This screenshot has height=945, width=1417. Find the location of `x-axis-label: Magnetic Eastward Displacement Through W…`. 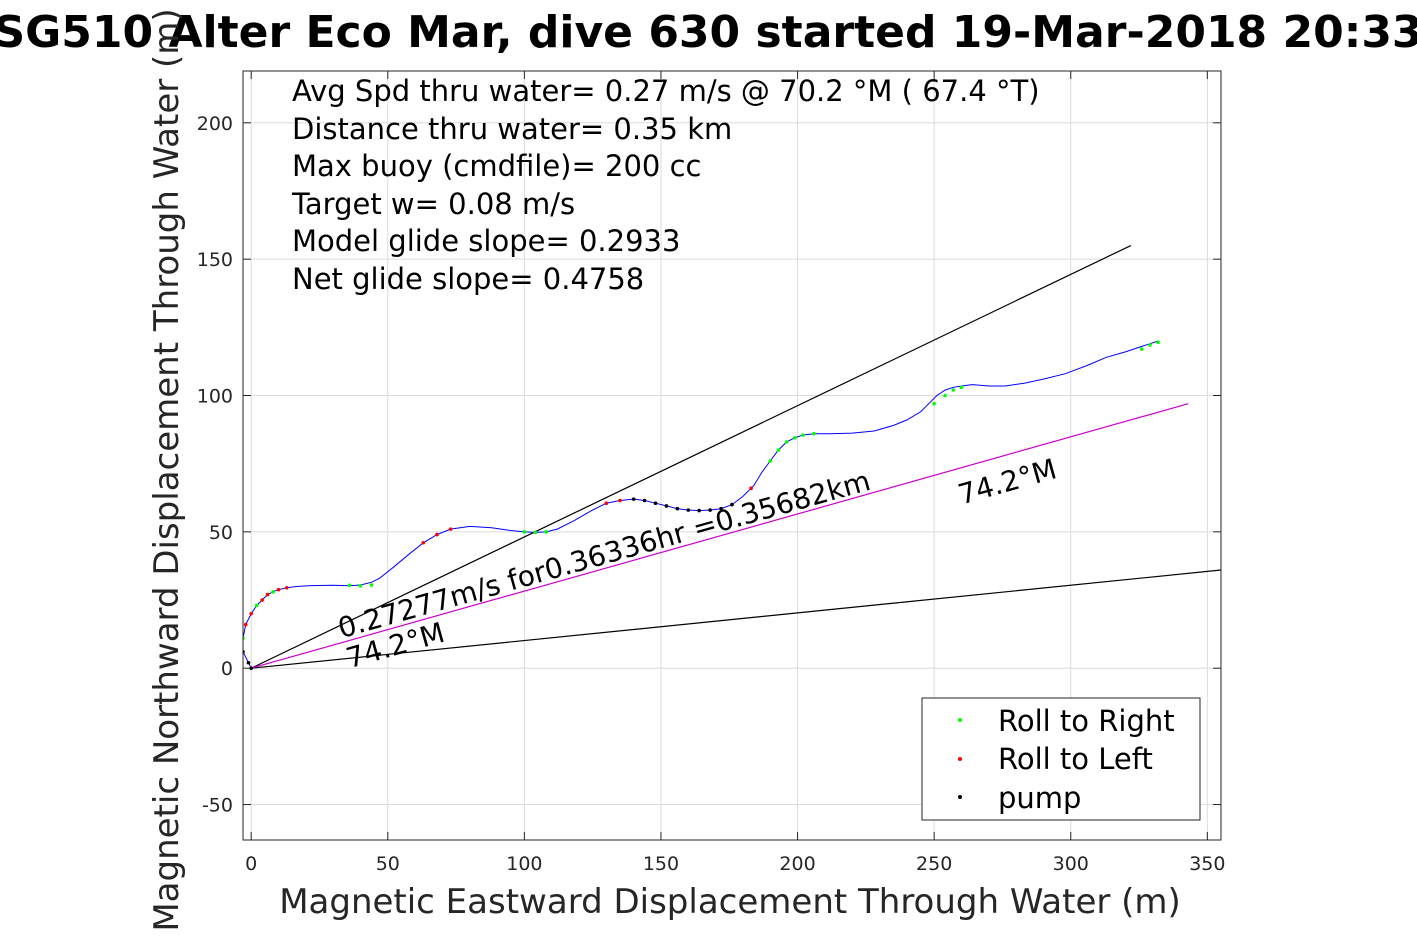

x-axis-label: Magnetic Eastward Displacement Through W… is located at coordinates (730, 902).